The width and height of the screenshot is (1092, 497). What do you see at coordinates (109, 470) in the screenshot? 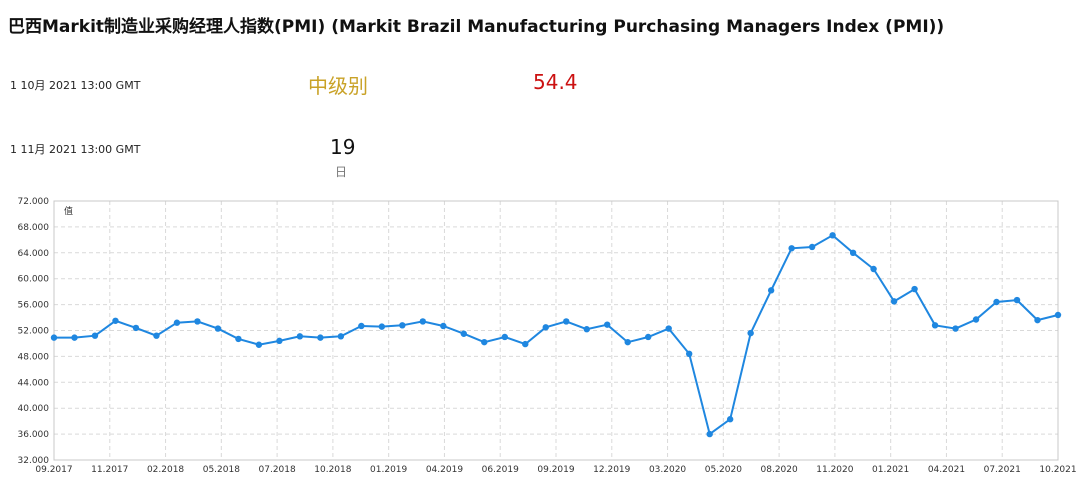
I see `x-tick-label: 11.2017` at bounding box center [109, 470].